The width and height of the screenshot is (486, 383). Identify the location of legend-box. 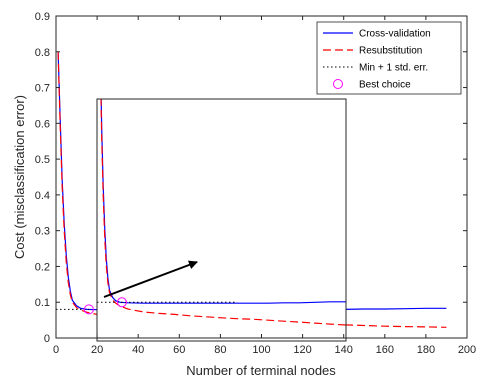
(389, 58).